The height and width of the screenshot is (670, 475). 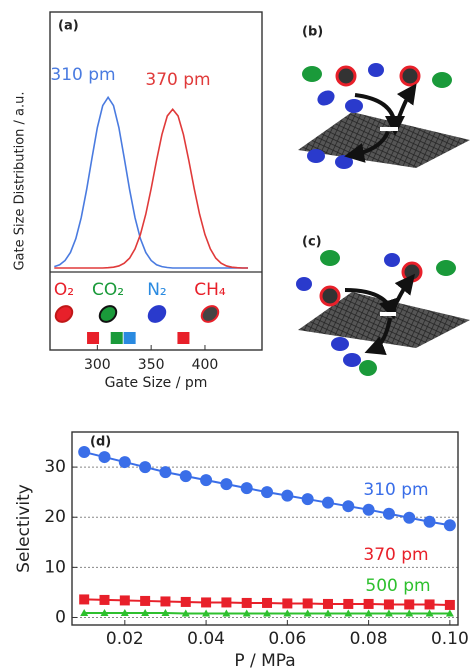 What do you see at coordinates (125, 639) in the screenshot?
I see `x-tick-label: 0.02` at bounding box center [125, 639].